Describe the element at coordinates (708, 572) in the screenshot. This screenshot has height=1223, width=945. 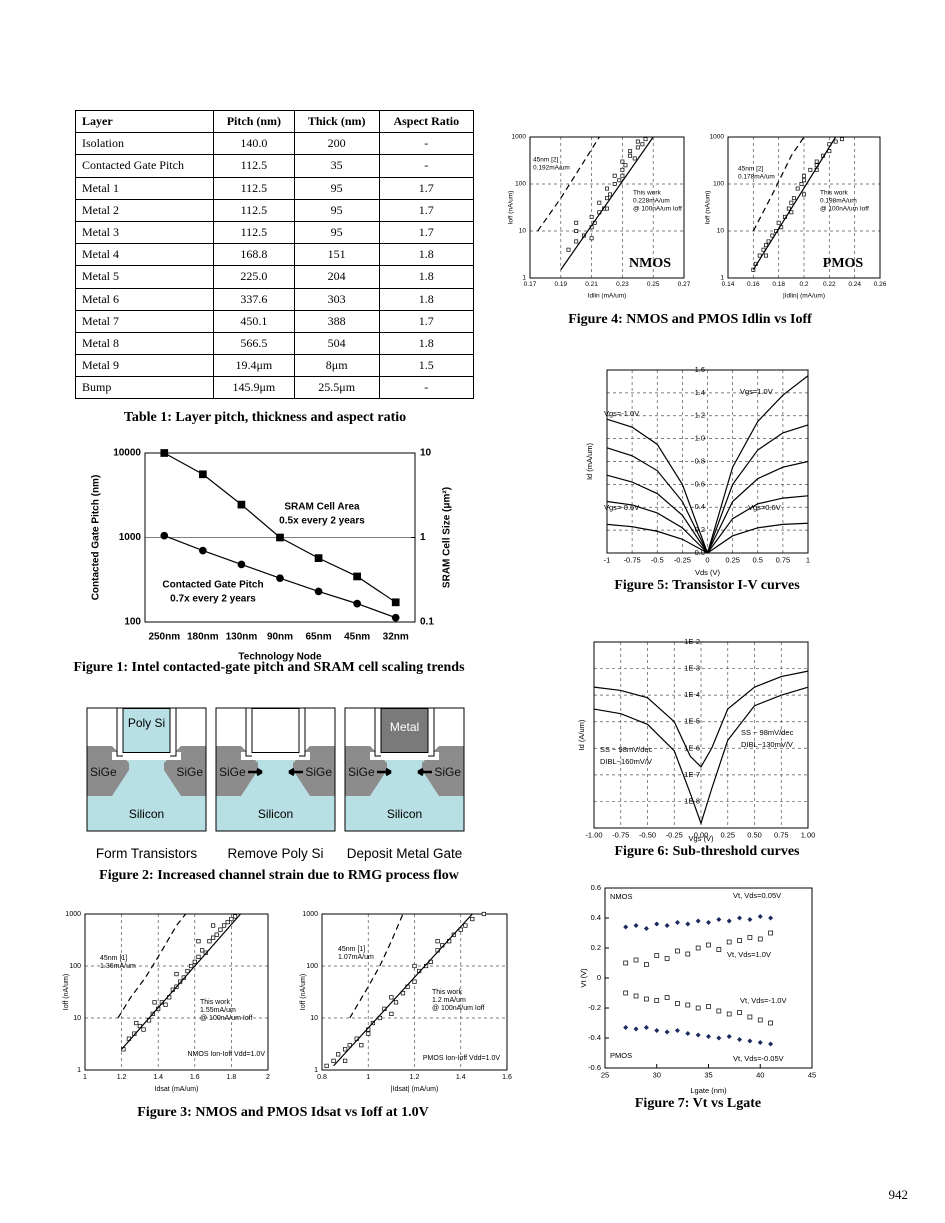
I see `x-axis-label: Vds (V)` at that location.